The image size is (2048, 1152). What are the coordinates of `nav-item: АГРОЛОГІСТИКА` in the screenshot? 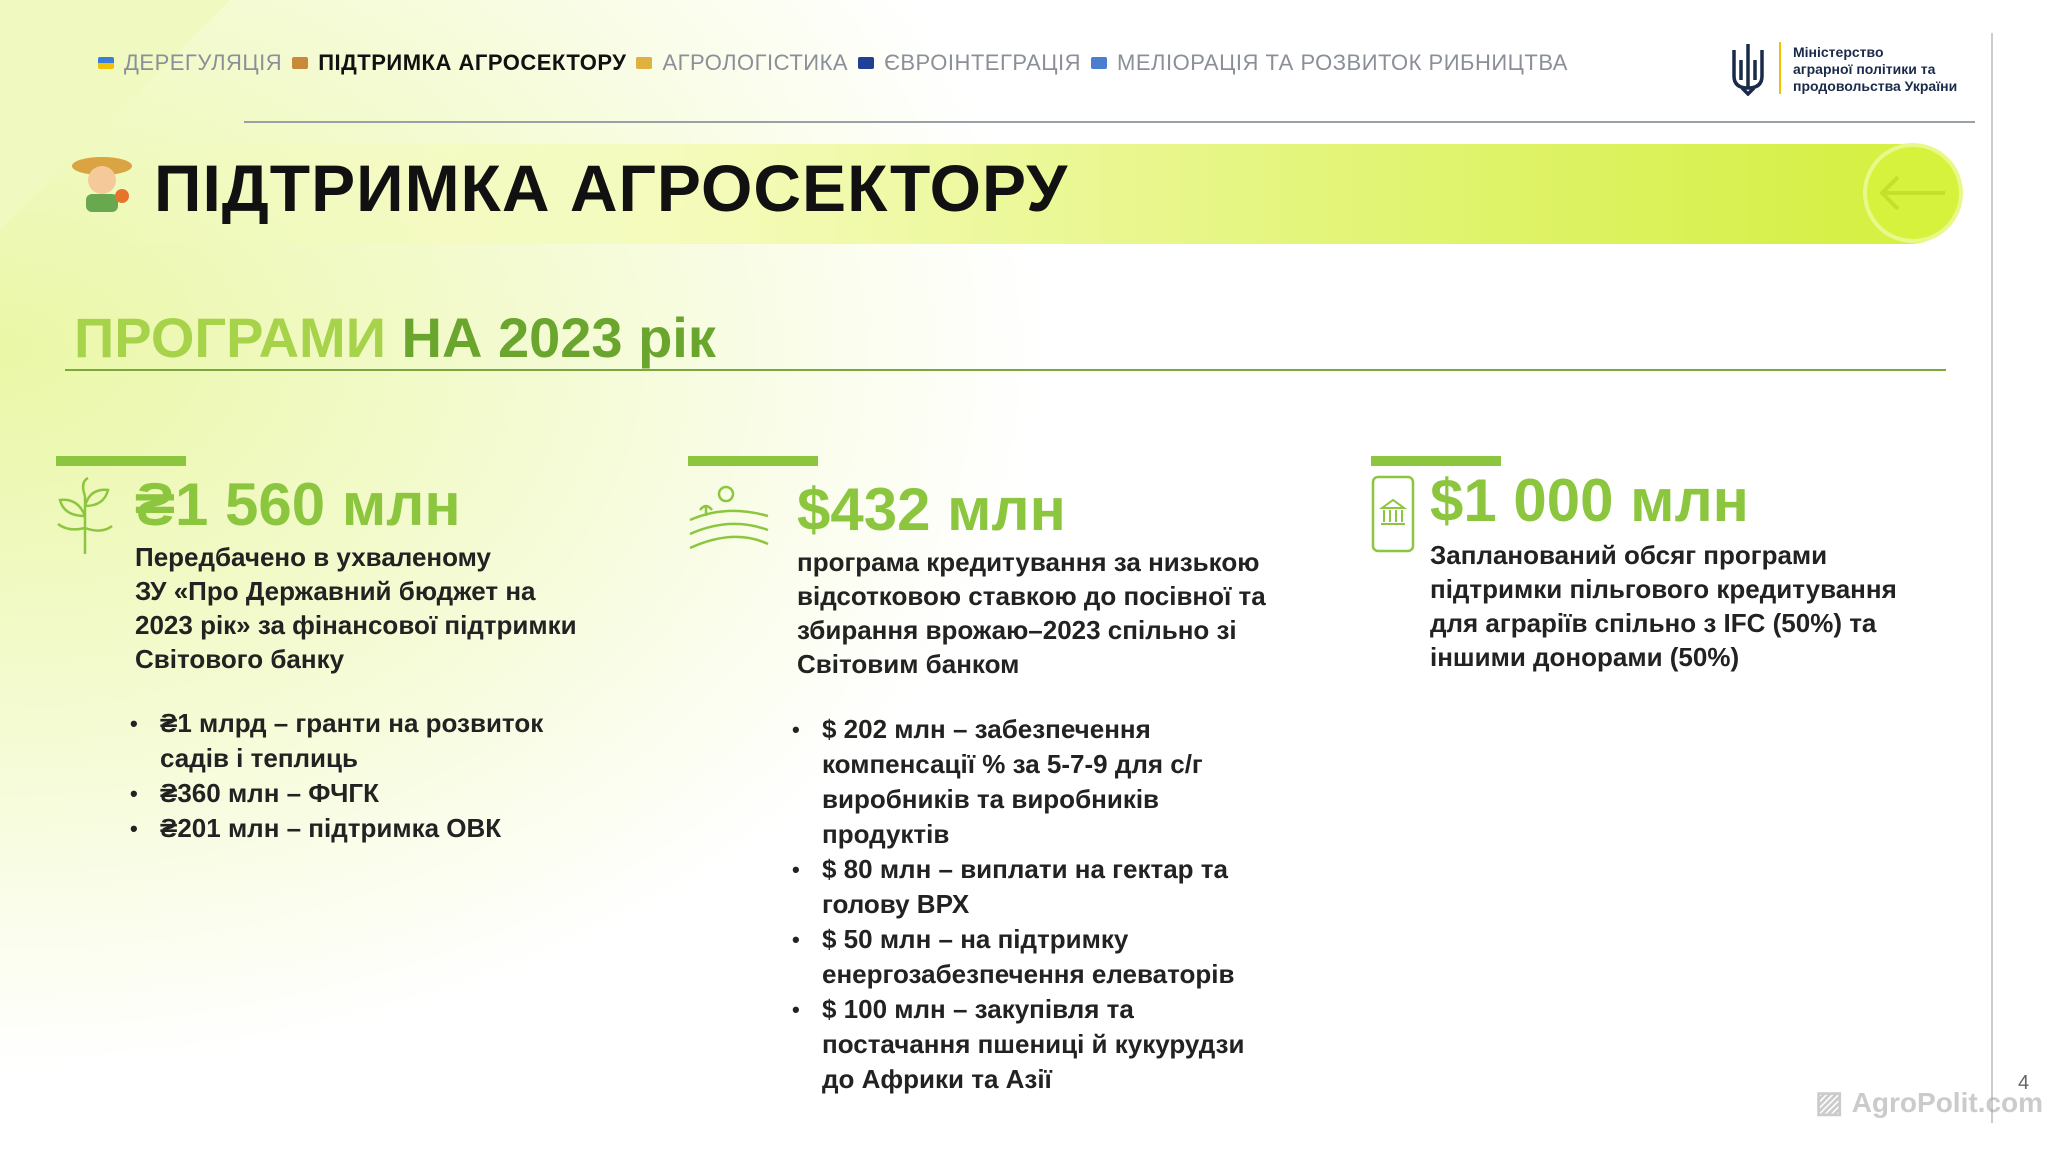 It's located at (755, 62).